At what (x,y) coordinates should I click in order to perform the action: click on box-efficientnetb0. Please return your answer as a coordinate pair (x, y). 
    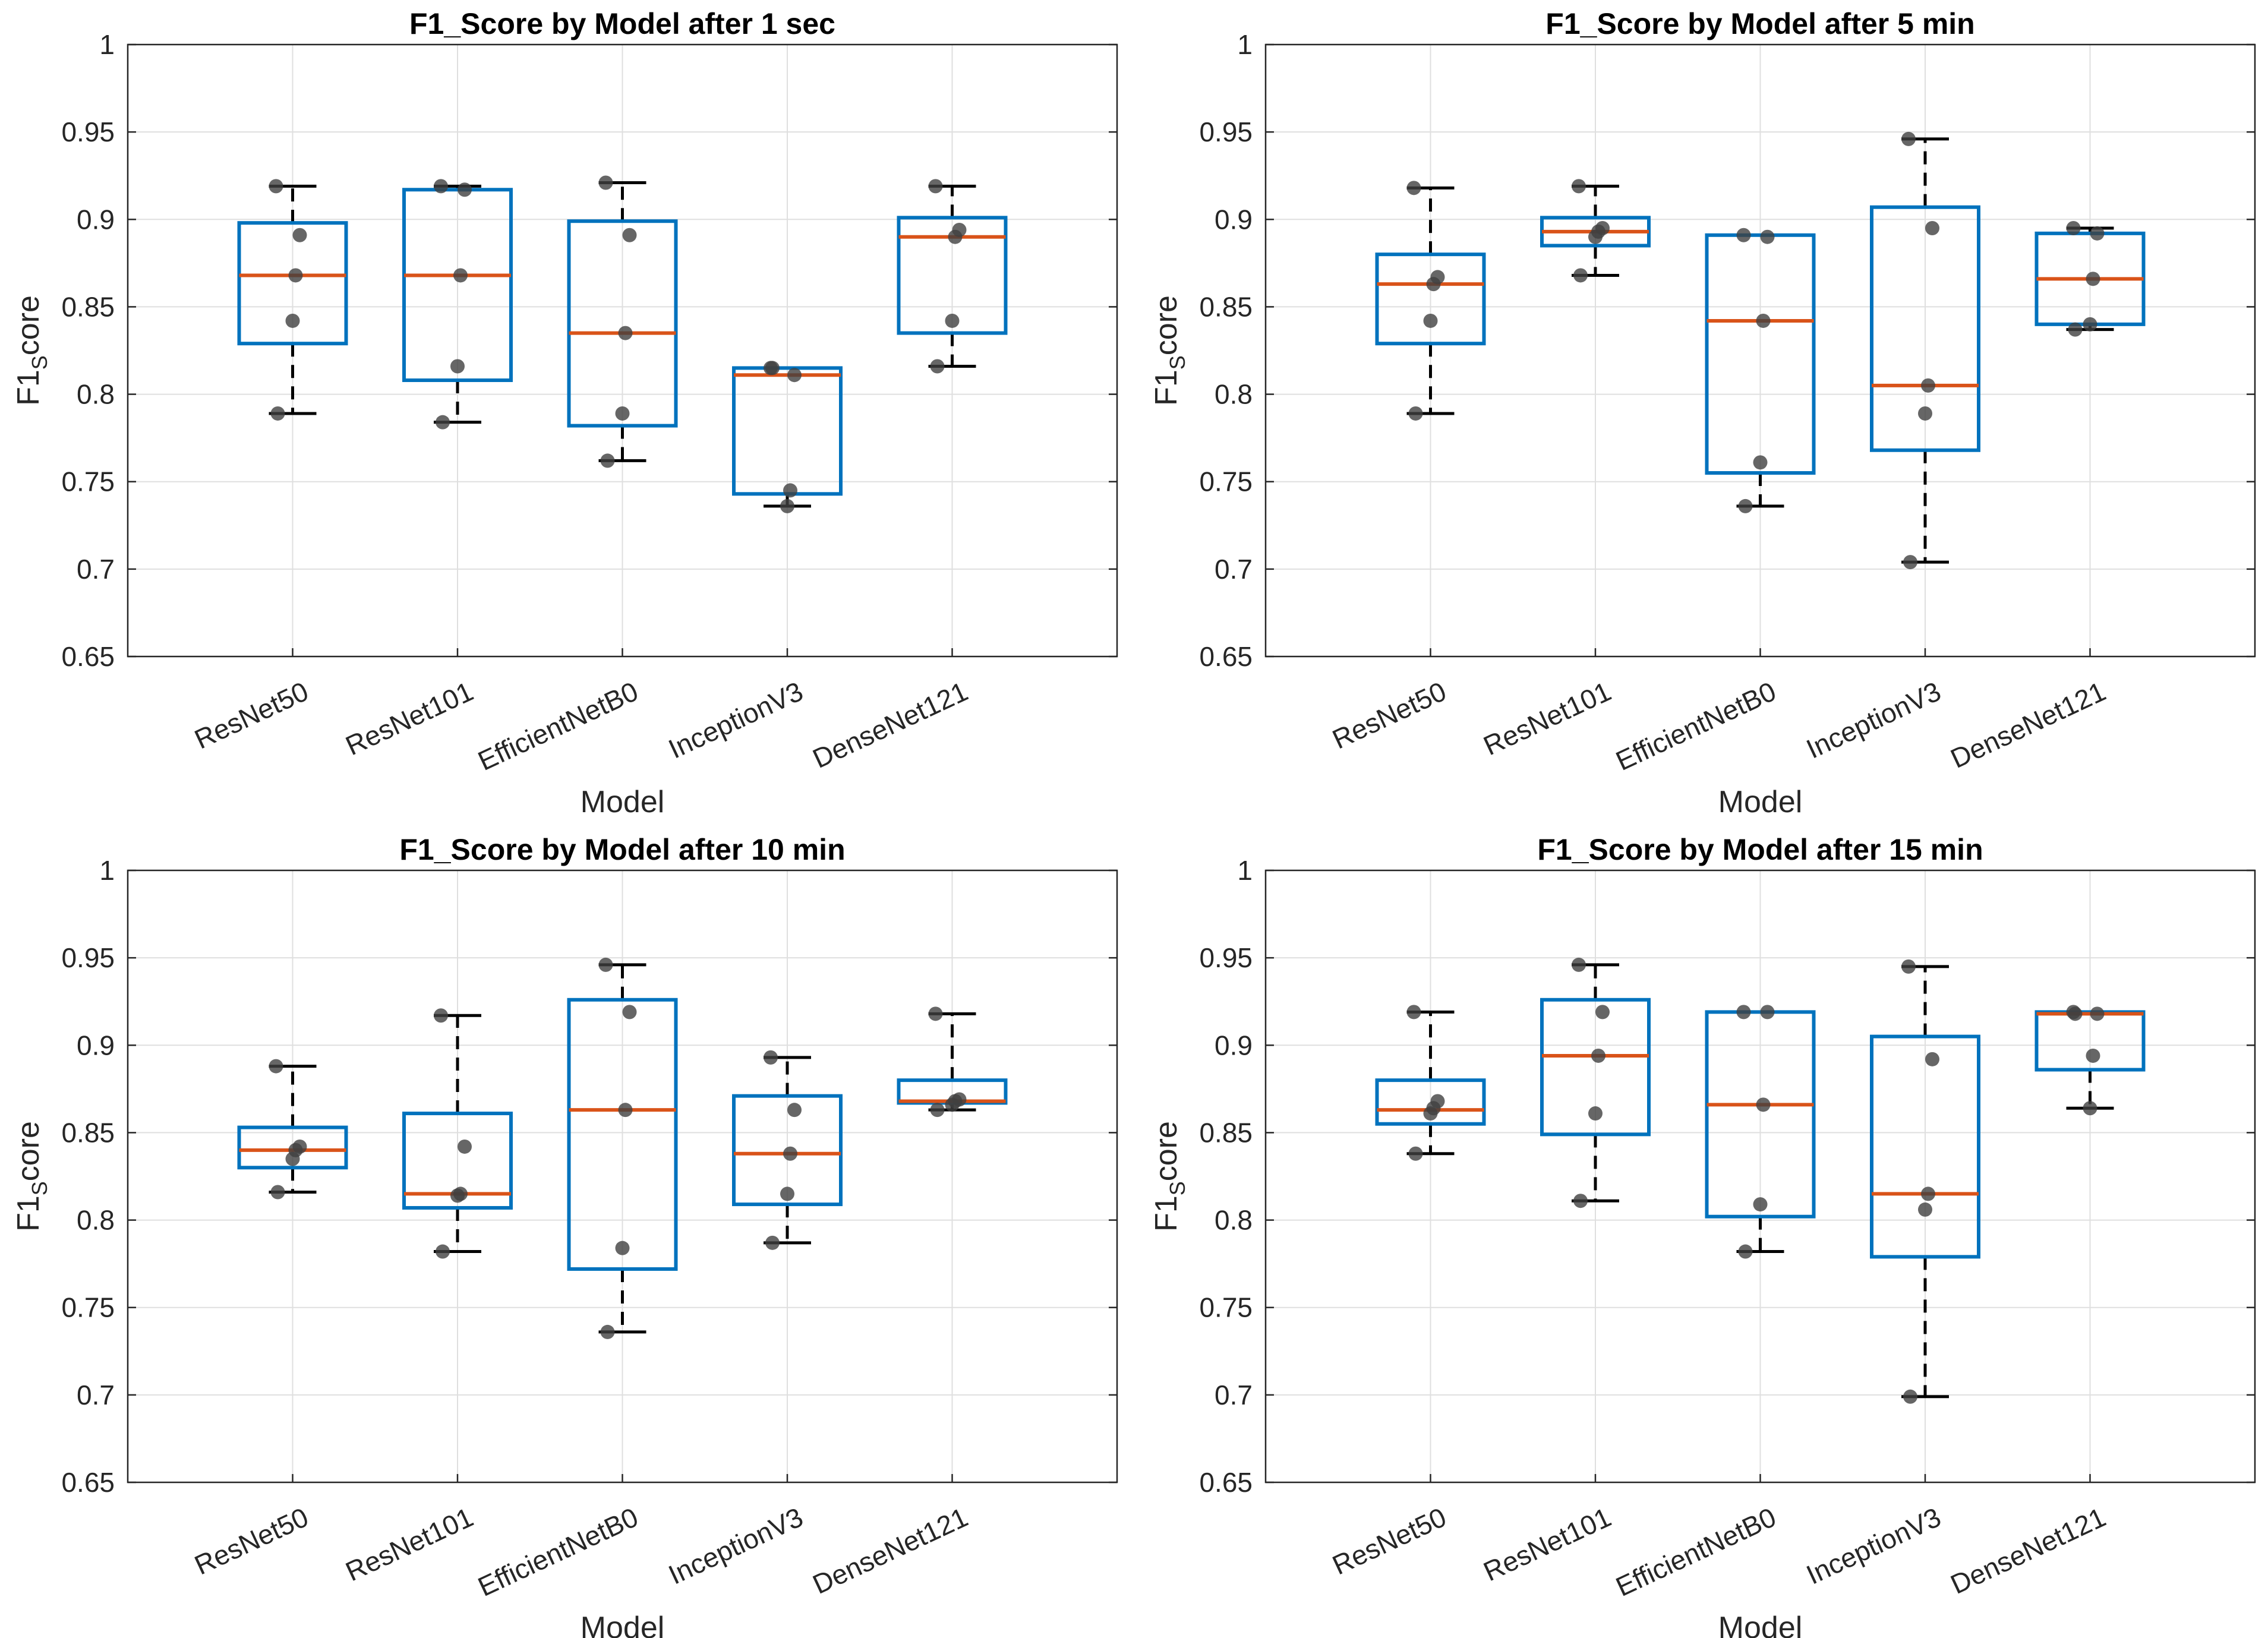
    Looking at the image, I should click on (622, 1148).